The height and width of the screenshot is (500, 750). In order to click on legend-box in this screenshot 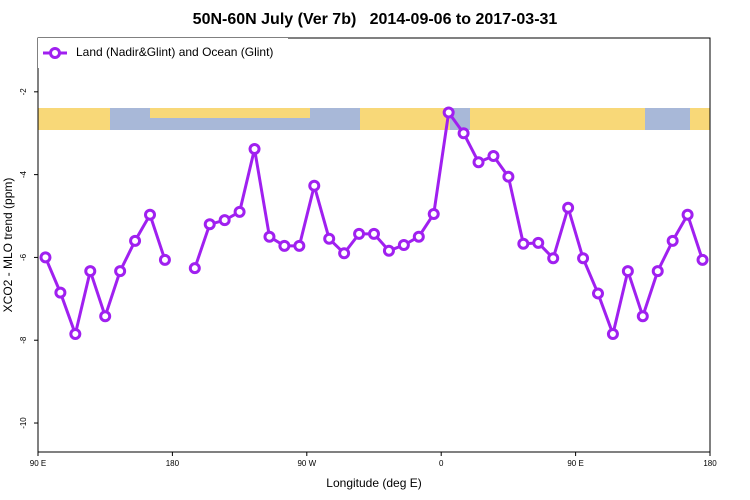, I will do `click(163, 53)`.